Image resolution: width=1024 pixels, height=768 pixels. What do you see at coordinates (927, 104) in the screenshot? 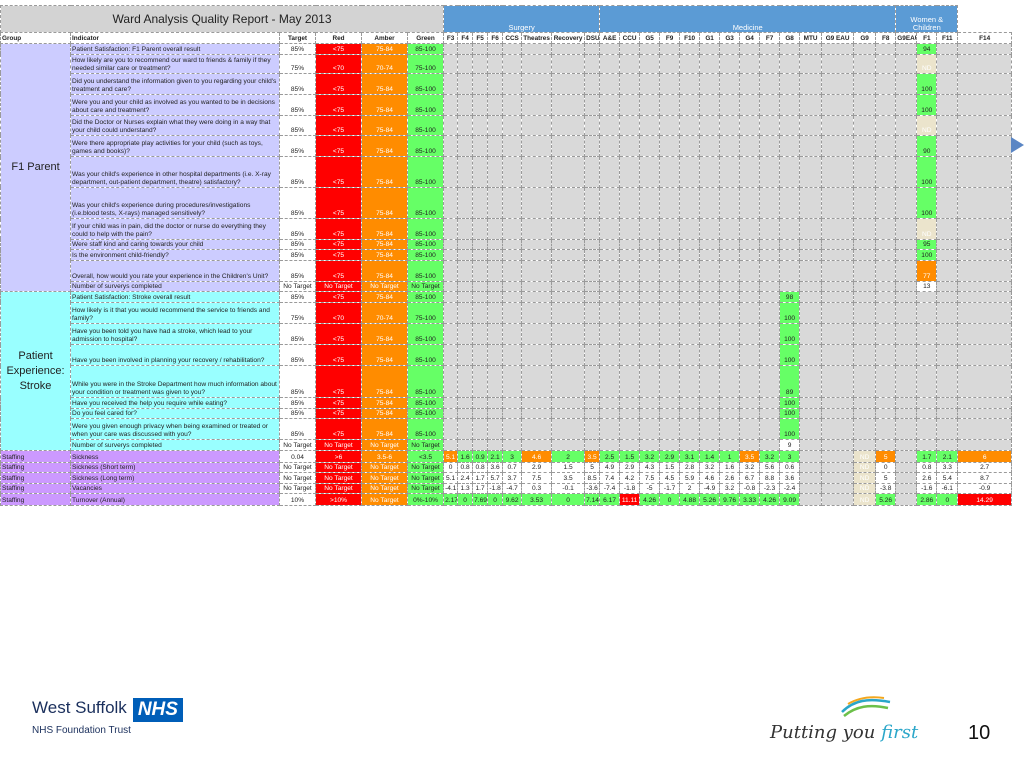
I see `ward-value-cell: 100` at bounding box center [927, 104].